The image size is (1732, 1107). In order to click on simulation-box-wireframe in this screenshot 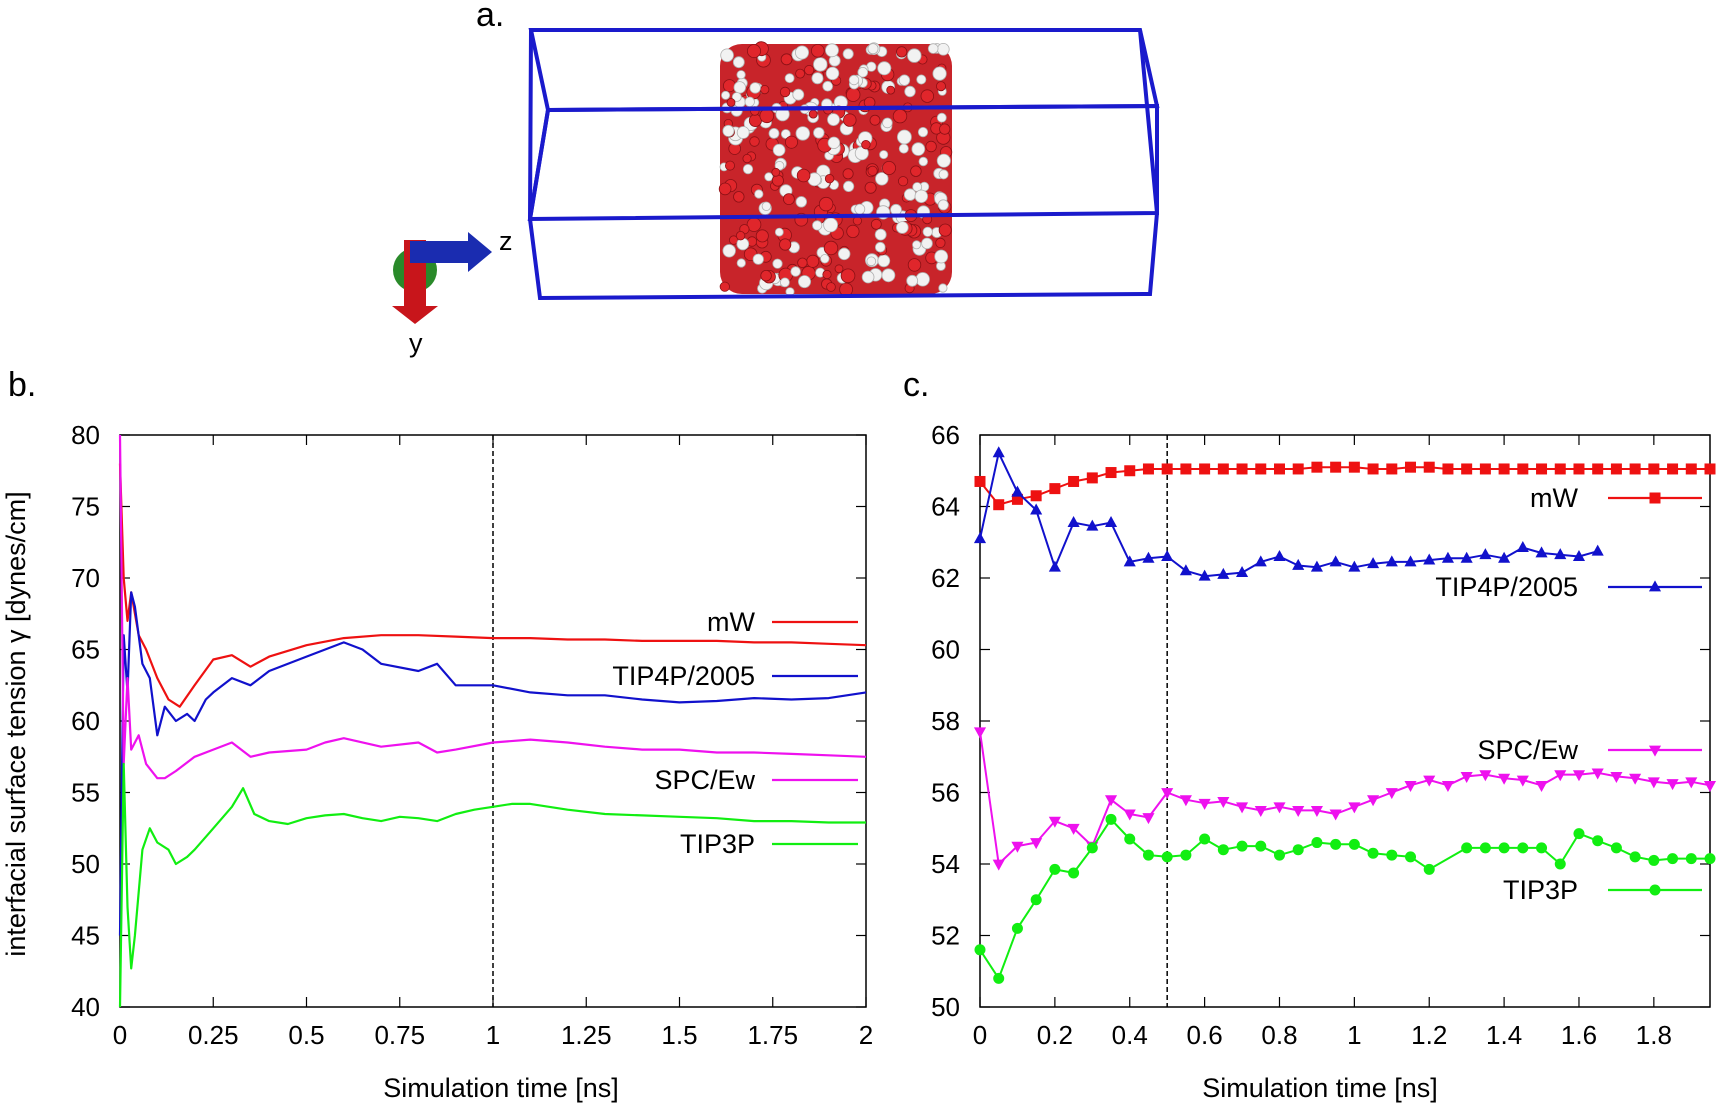, I will do `click(843, 164)`.